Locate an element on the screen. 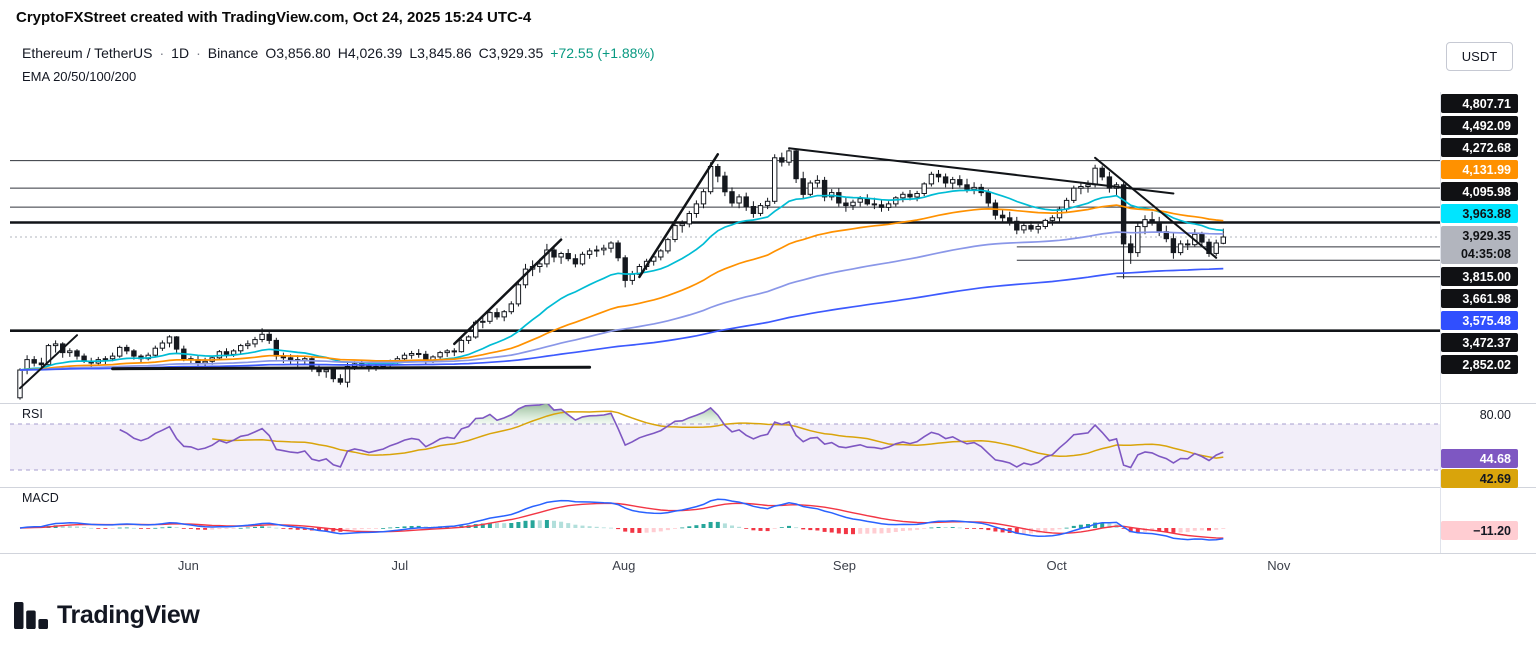 This screenshot has height=661, width=1536. rsi-pane is located at coordinates (725, 437).